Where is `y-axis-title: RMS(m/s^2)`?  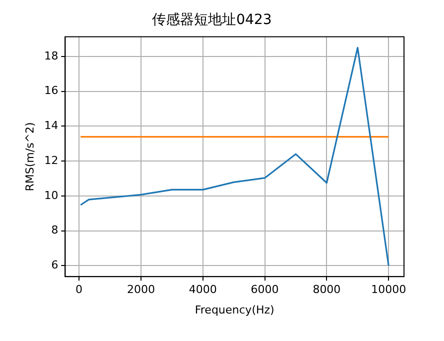
y-axis-title: RMS(m/s^2) is located at coordinates (29, 157).